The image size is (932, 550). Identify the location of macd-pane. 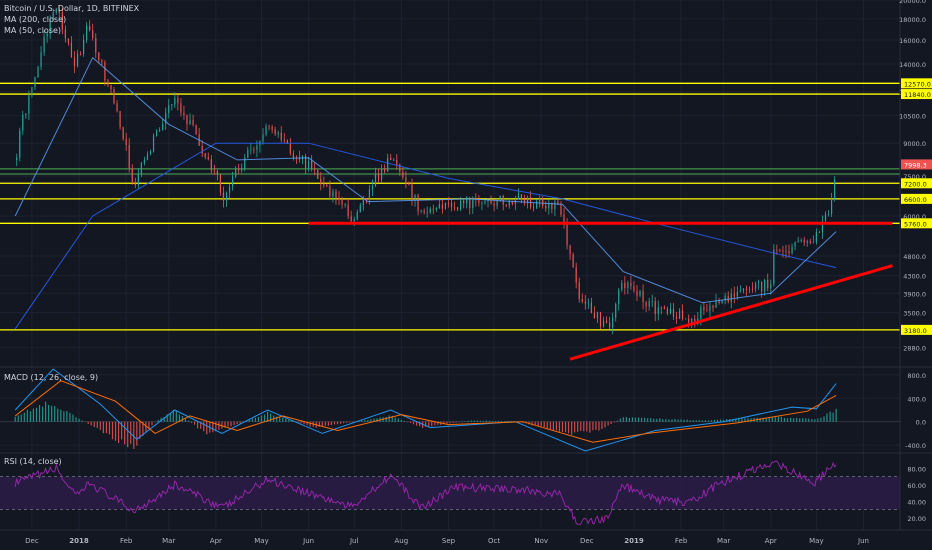
(450, 410).